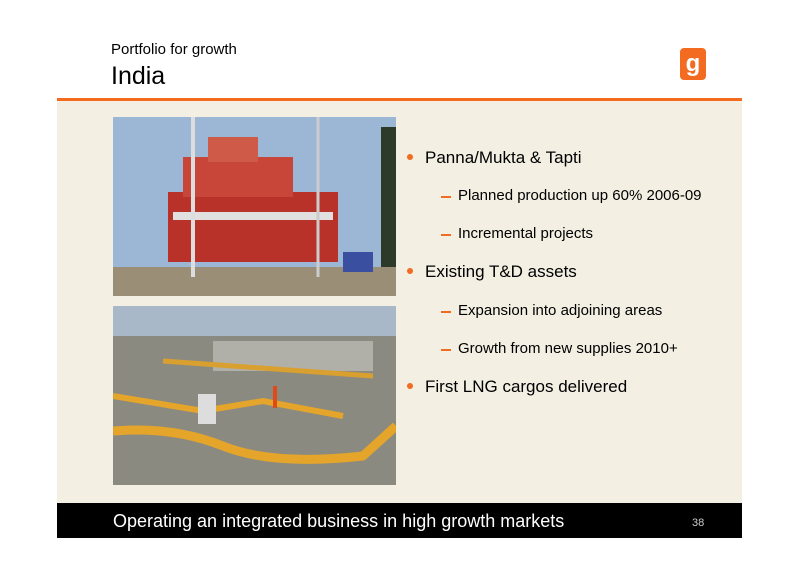  Describe the element at coordinates (254, 206) in the screenshot. I see `photo-platform` at that location.